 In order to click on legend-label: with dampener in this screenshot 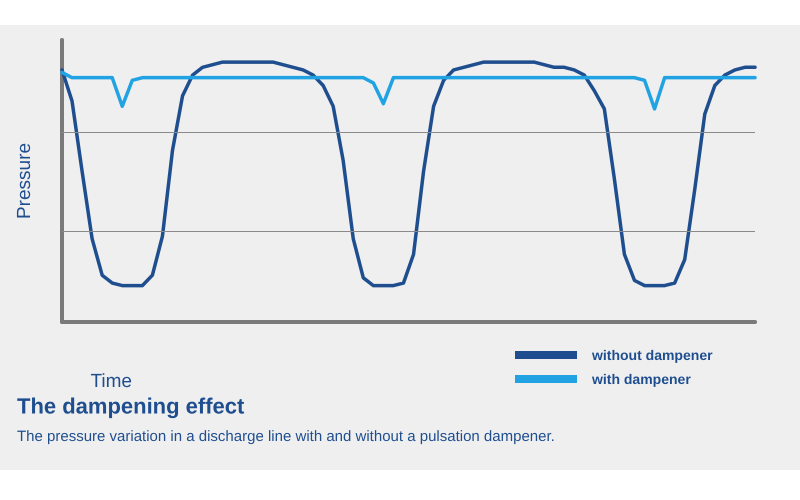, I will do `click(641, 379)`.